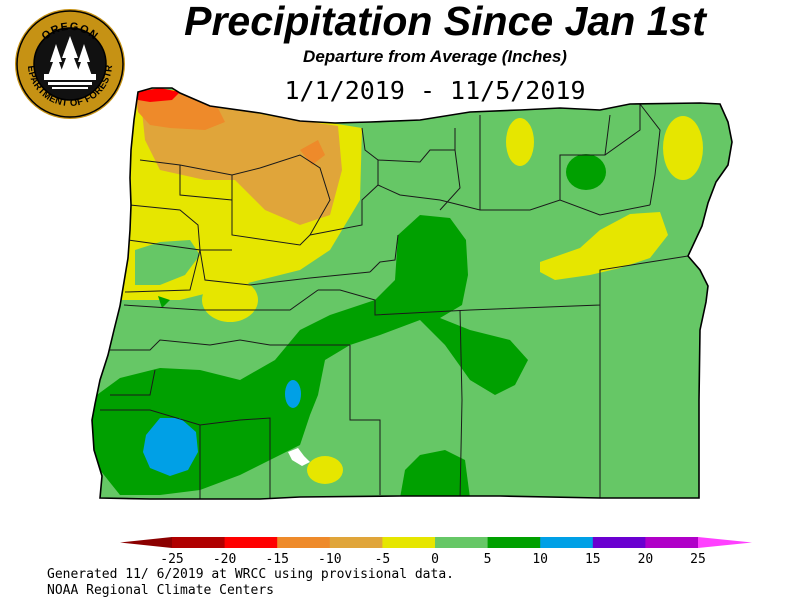 This screenshot has width=800, height=600. I want to click on zone-5-to-10-northeast, so click(586, 172).